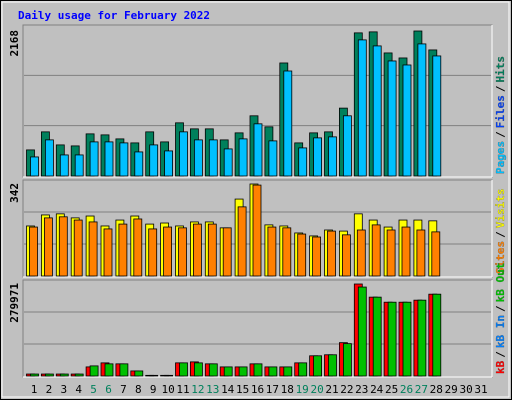 The width and height of the screenshot is (512, 400). I want to click on x-tick-label: 24, so click(377, 389).